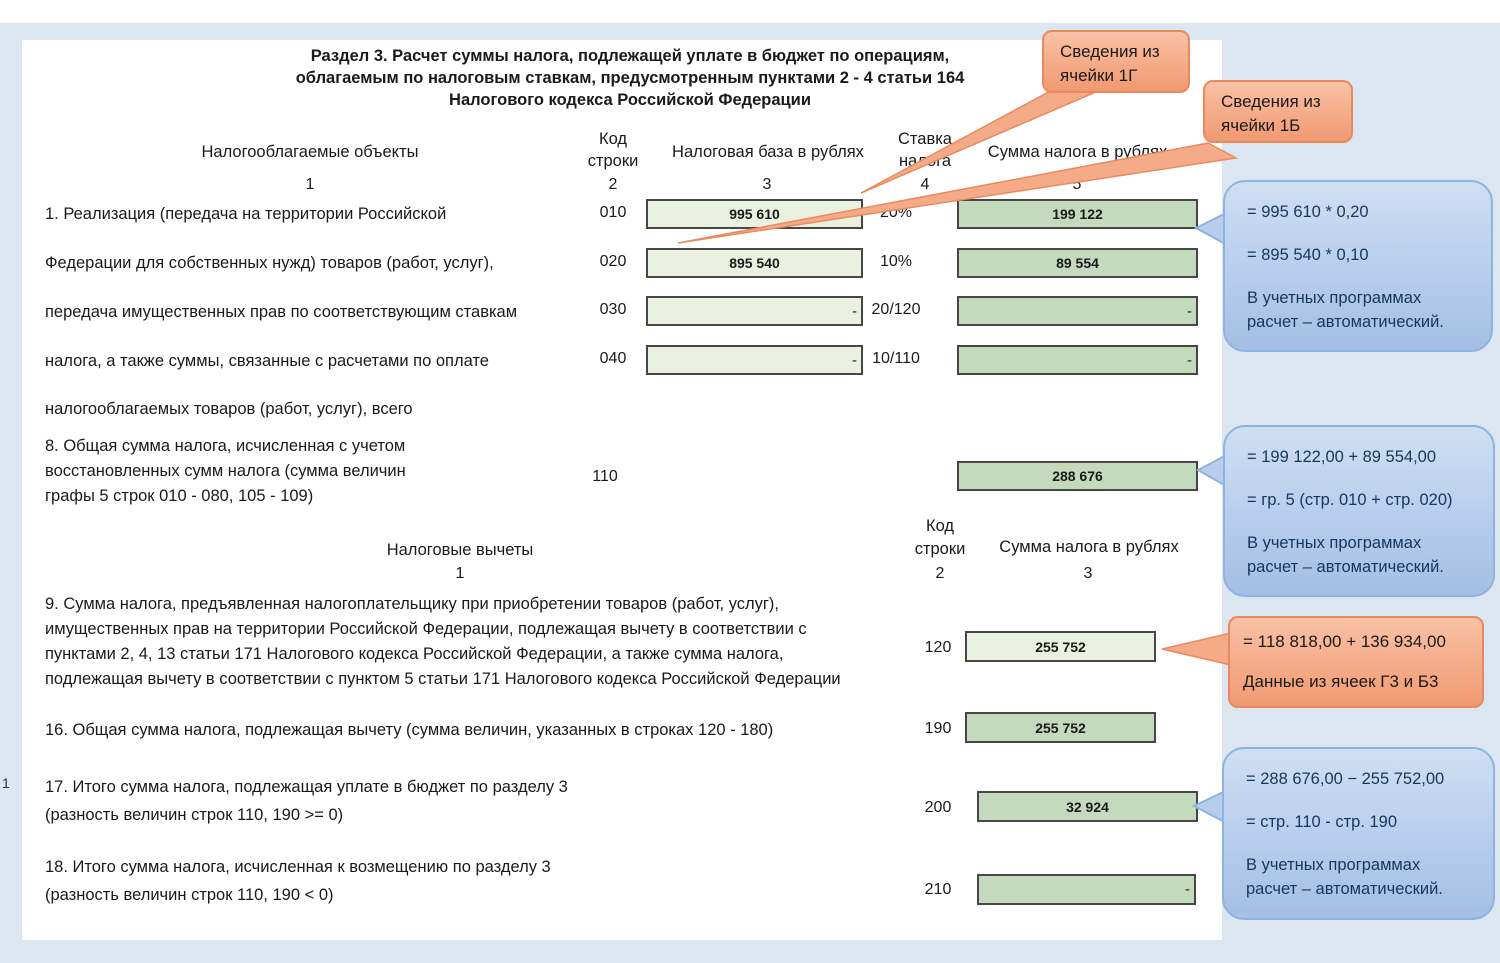  What do you see at coordinates (6, 783) in the screenshot?
I see `slide-margin-number: 1` at bounding box center [6, 783].